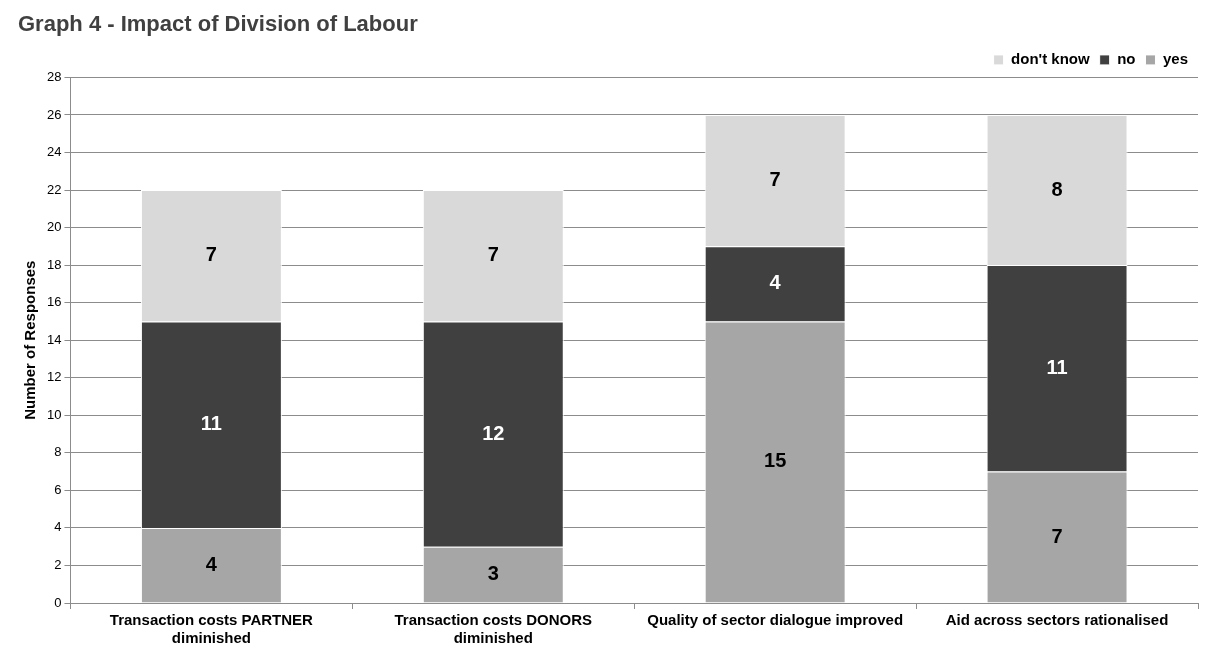  What do you see at coordinates (493, 573) in the screenshot?
I see `data-label: 3` at bounding box center [493, 573].